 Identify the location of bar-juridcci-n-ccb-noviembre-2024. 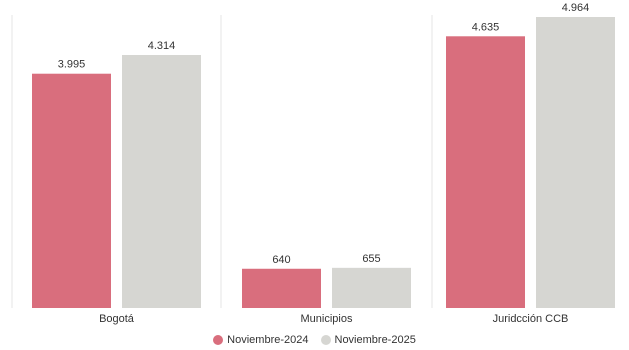
(485, 172).